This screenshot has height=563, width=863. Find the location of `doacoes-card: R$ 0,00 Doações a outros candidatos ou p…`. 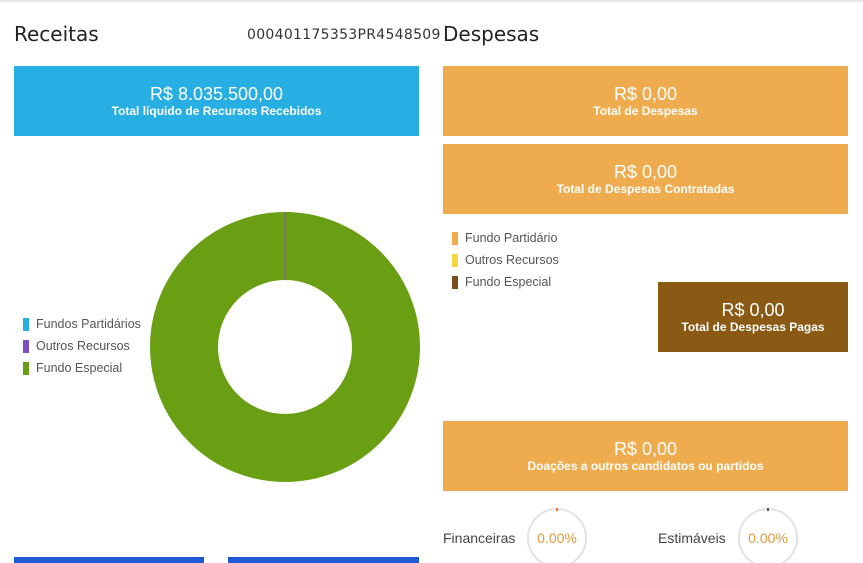

doacoes-card: R$ 0,00 Doações a outros candidatos ou p… is located at coordinates (645, 456).